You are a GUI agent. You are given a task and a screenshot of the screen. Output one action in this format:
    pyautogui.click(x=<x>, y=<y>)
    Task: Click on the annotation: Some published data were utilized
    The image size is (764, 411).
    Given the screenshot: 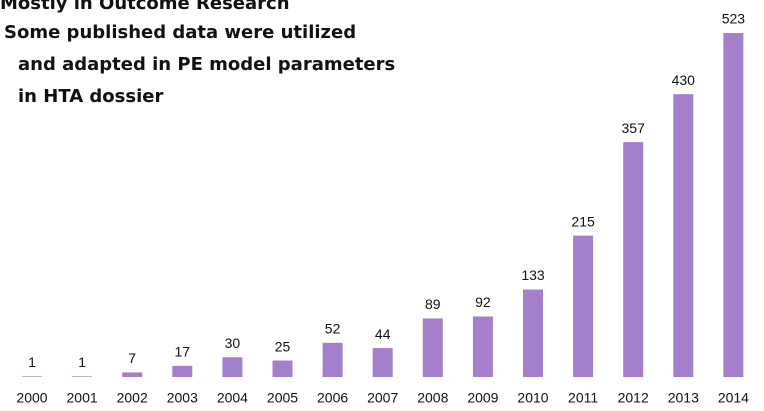 What is the action you would take?
    pyautogui.click(x=180, y=32)
    